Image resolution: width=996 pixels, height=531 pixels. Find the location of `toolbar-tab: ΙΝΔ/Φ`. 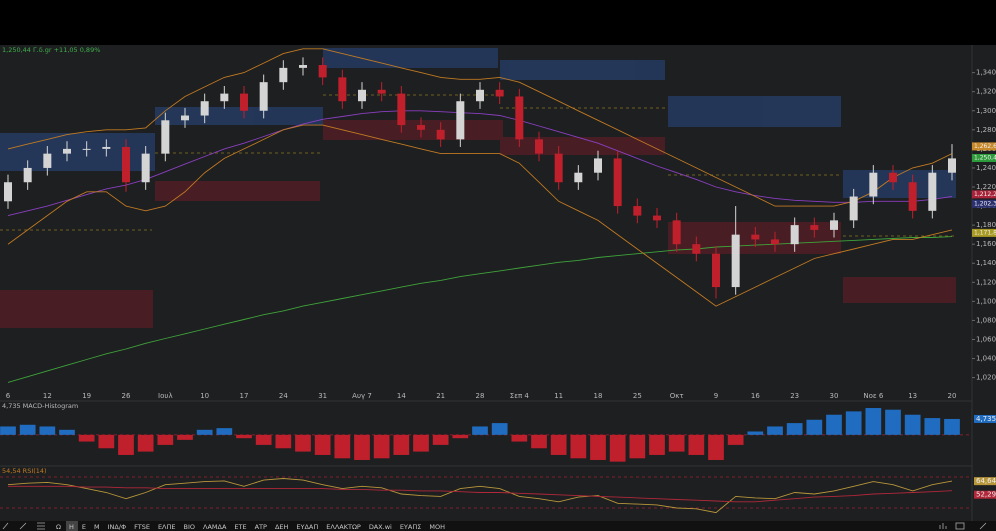

toolbar-tab: ΙΝΔ/Φ is located at coordinates (117, 527).